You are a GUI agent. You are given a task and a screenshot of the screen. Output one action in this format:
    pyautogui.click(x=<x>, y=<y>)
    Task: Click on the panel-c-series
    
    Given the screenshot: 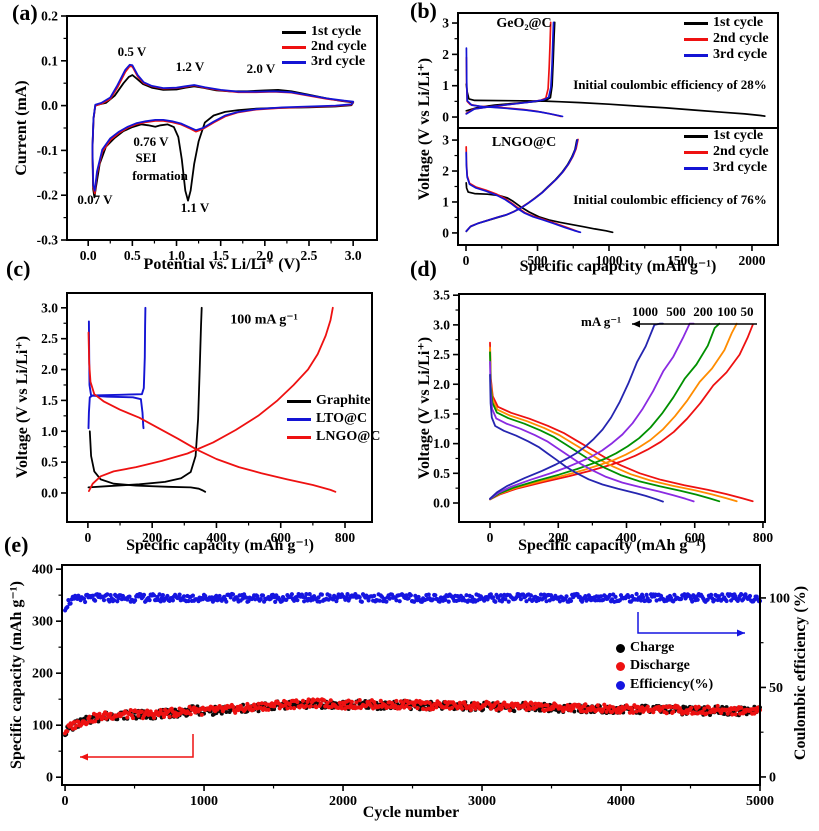 What is the action you would take?
    pyautogui.click(x=212, y=399)
    